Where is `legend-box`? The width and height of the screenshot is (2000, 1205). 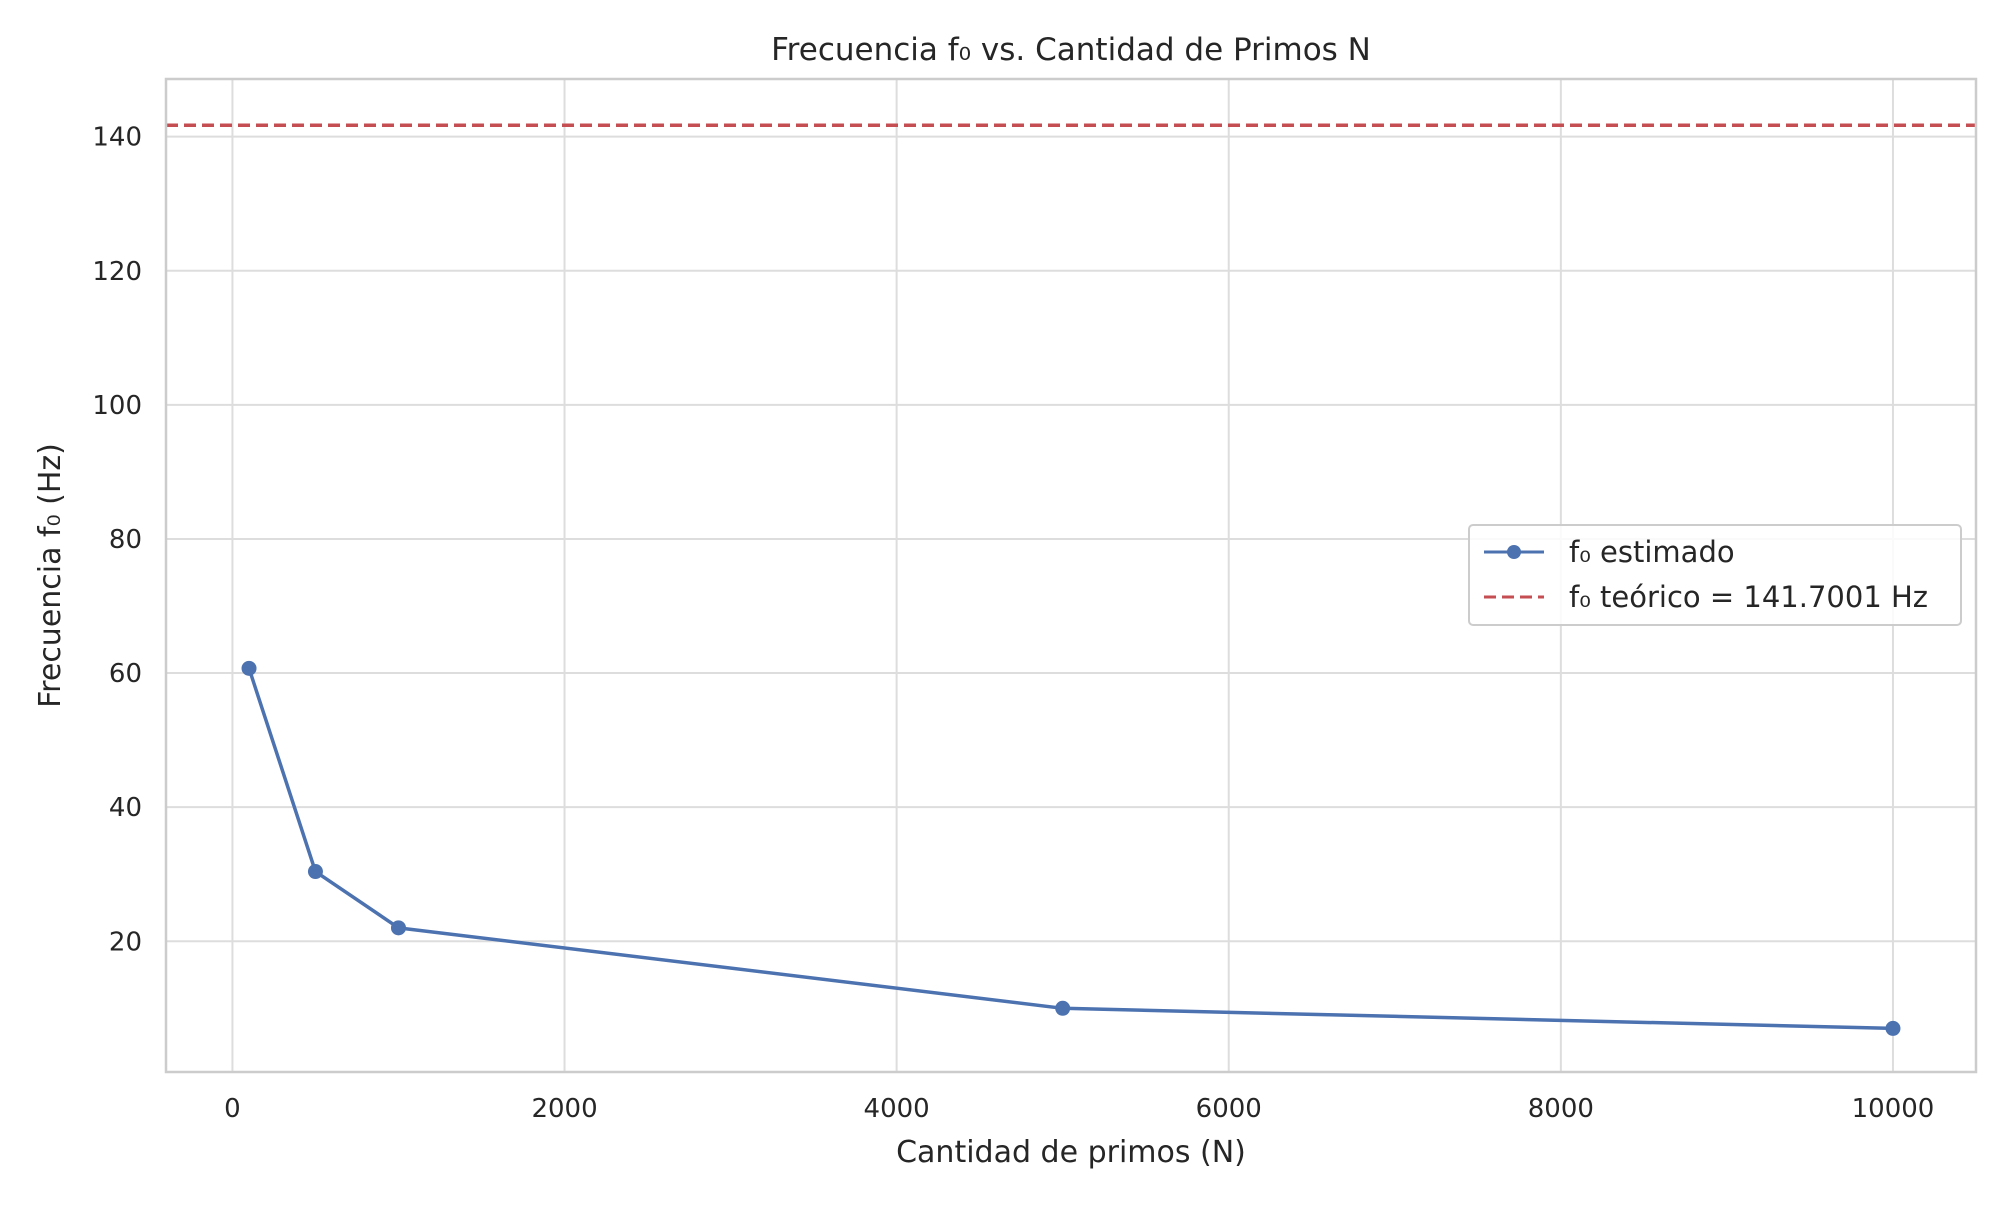
legend-box is located at coordinates (1715, 575).